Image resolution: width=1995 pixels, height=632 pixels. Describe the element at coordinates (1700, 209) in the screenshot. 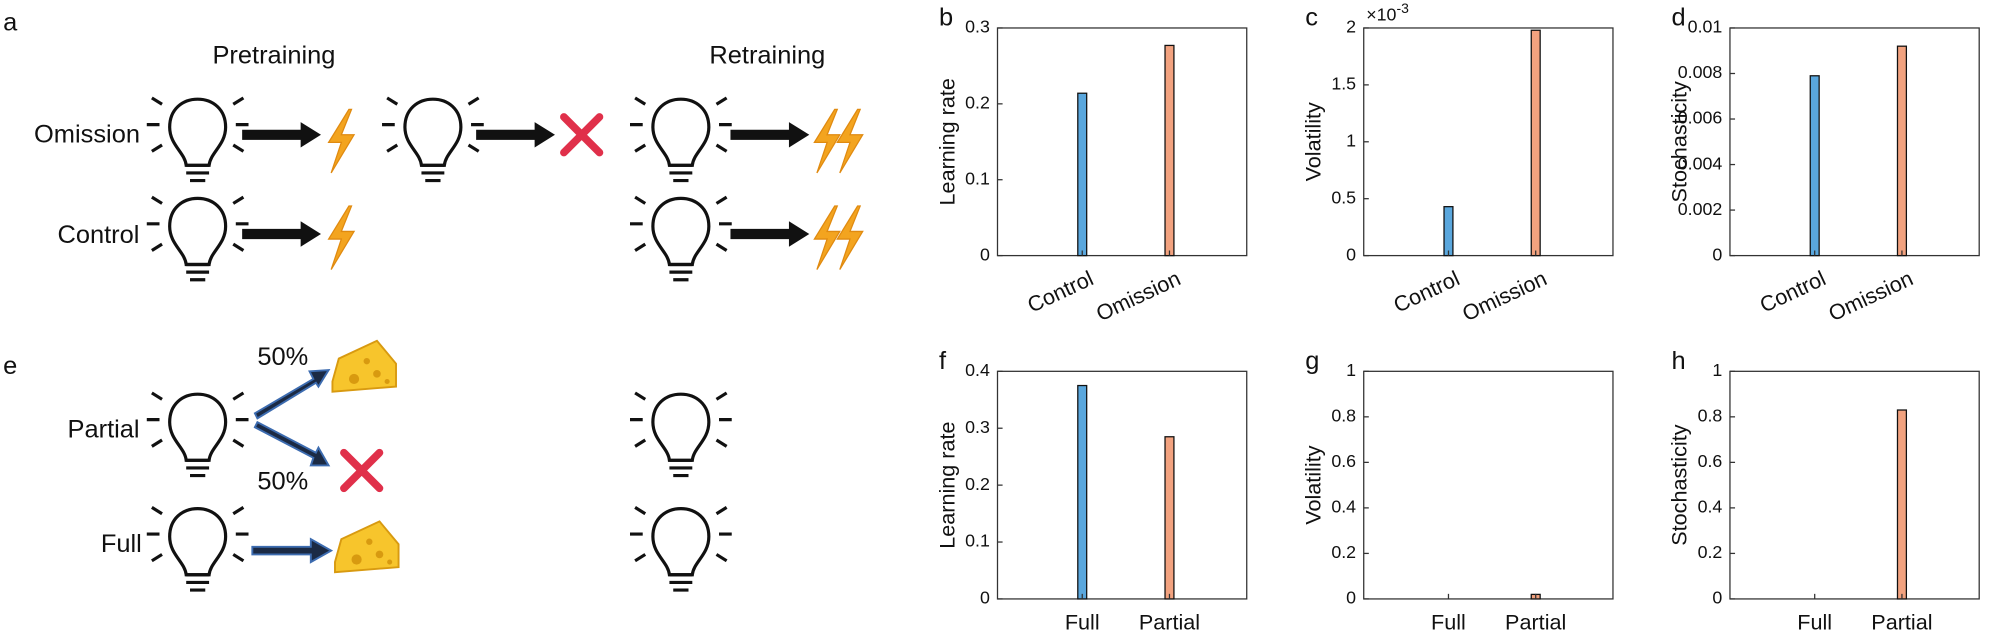

I see `y-tick-label: 0.002` at that location.